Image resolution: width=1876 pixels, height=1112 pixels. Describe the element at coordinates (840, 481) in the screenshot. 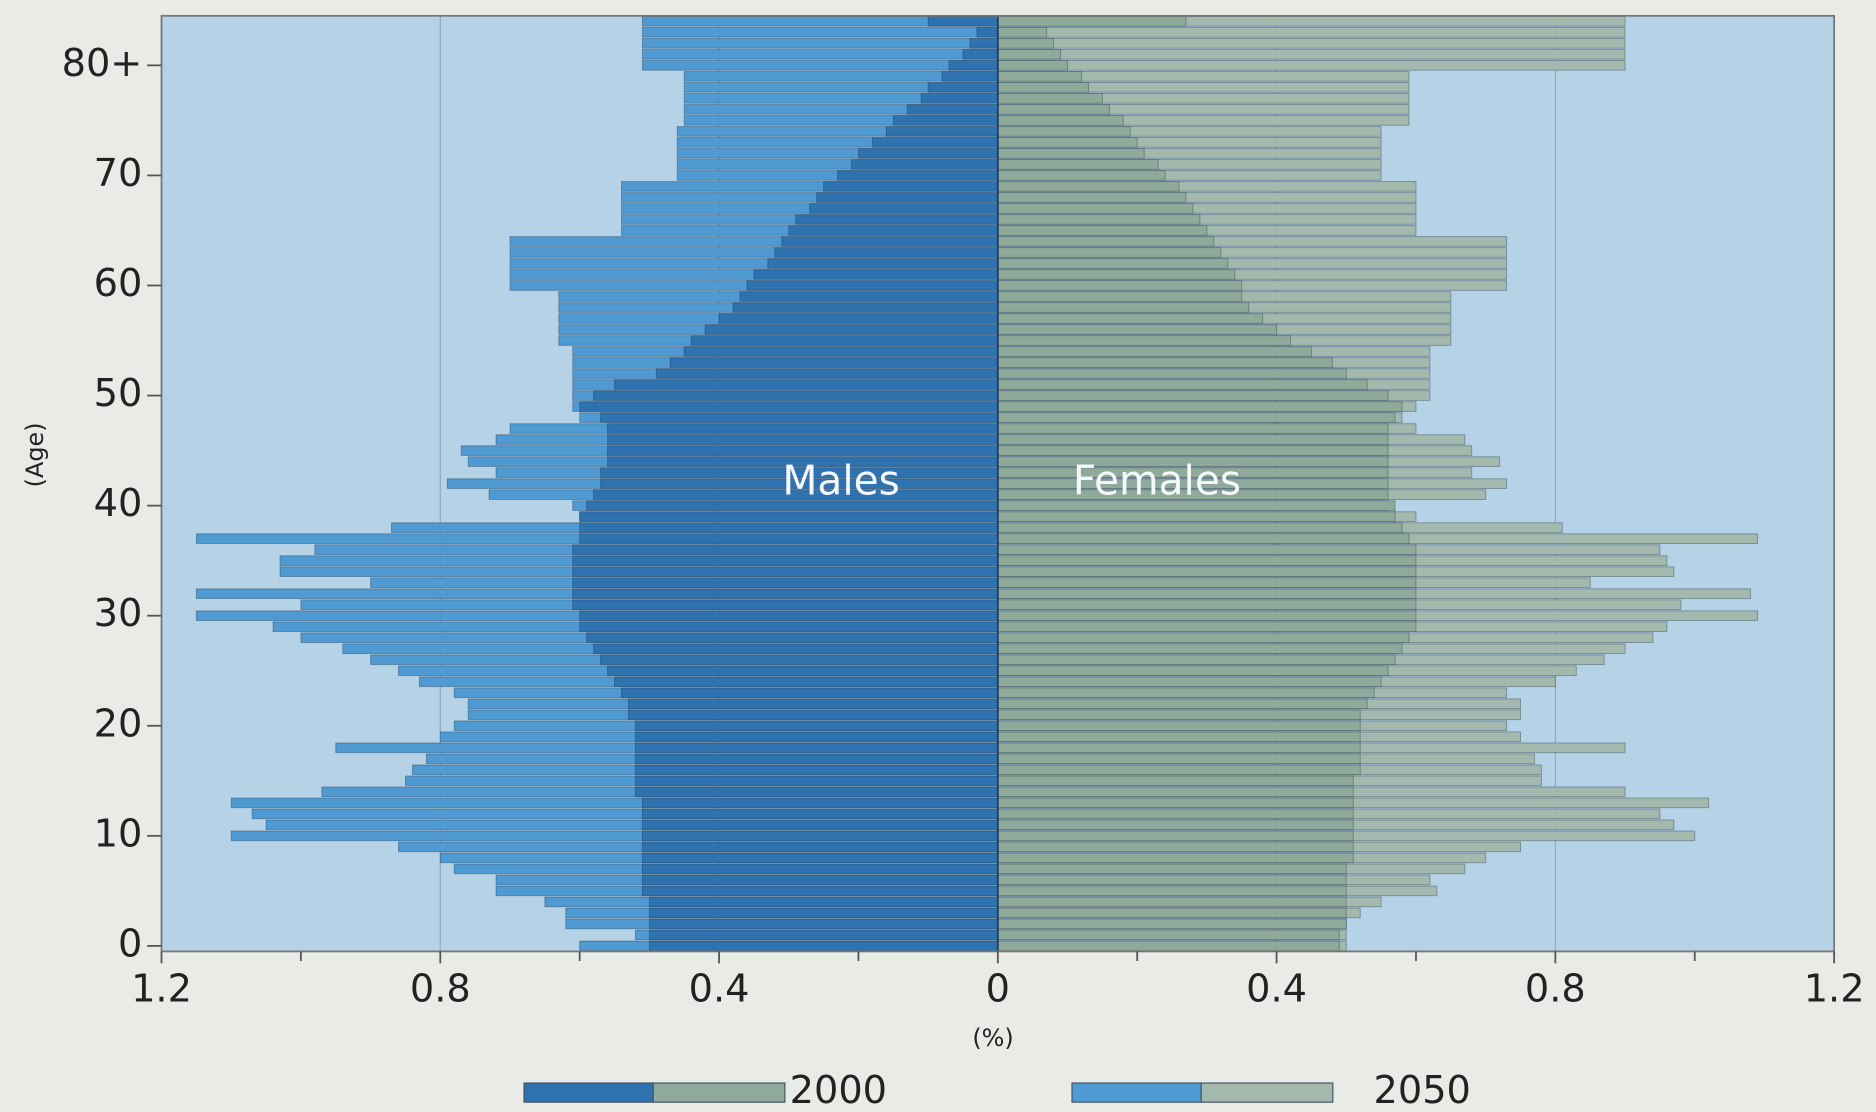

I see `annotation: Males` at that location.